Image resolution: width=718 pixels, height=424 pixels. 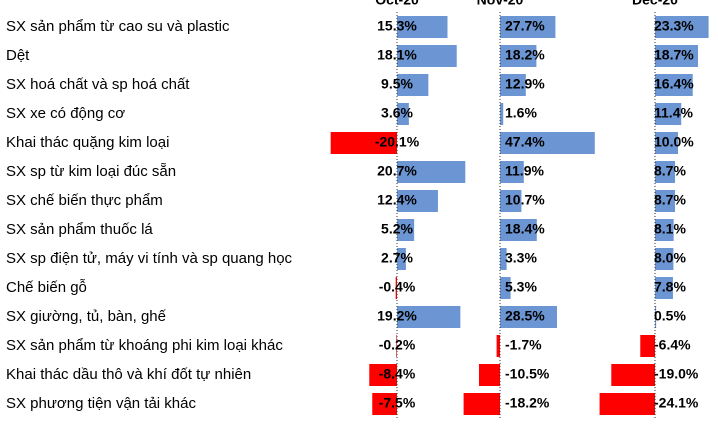 What do you see at coordinates (397, 84) in the screenshot?
I see `value-label: 9.5%` at bounding box center [397, 84].